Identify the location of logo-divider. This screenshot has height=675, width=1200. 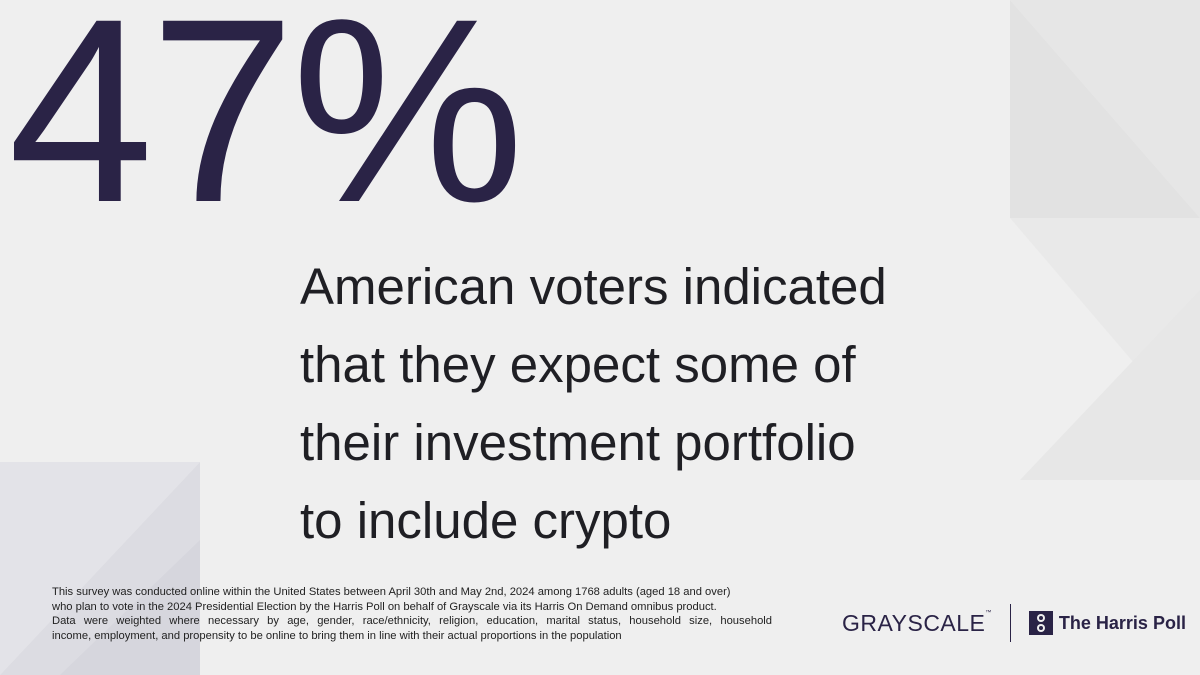
(1010, 623).